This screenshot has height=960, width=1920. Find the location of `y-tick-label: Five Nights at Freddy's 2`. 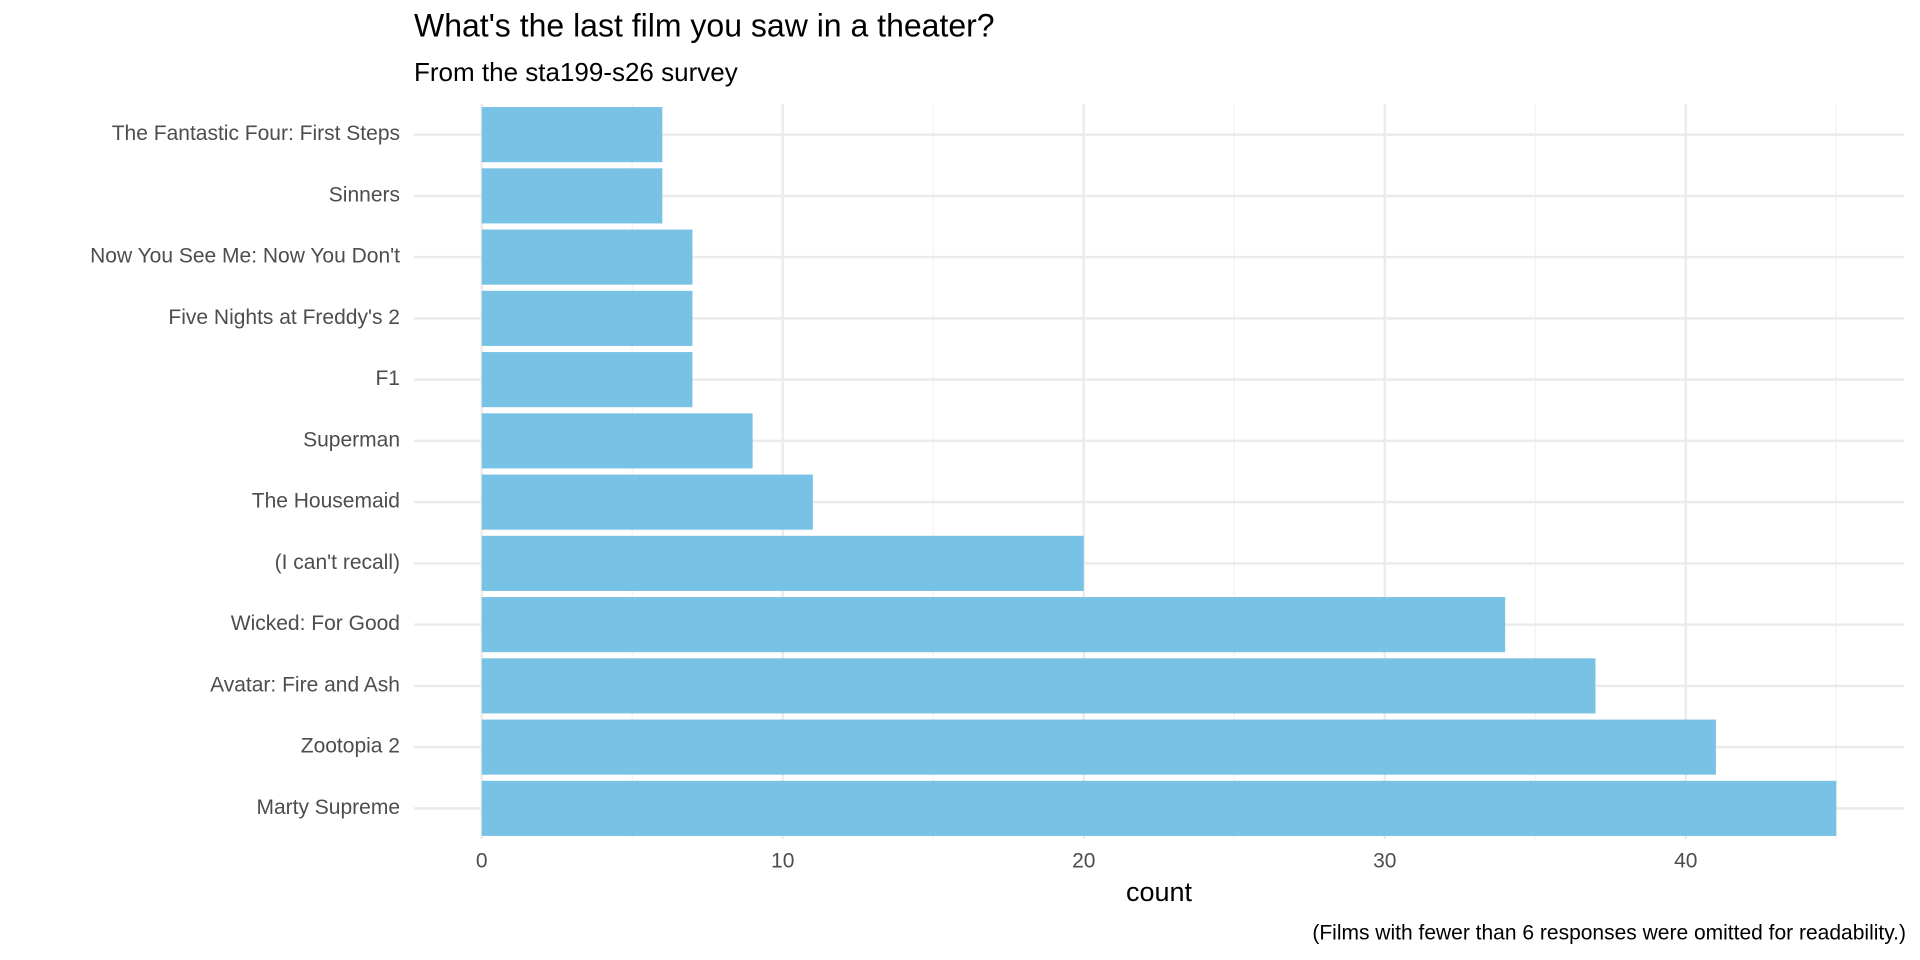

y-tick-label: Five Nights at Freddy's 2 is located at coordinates (284, 317).